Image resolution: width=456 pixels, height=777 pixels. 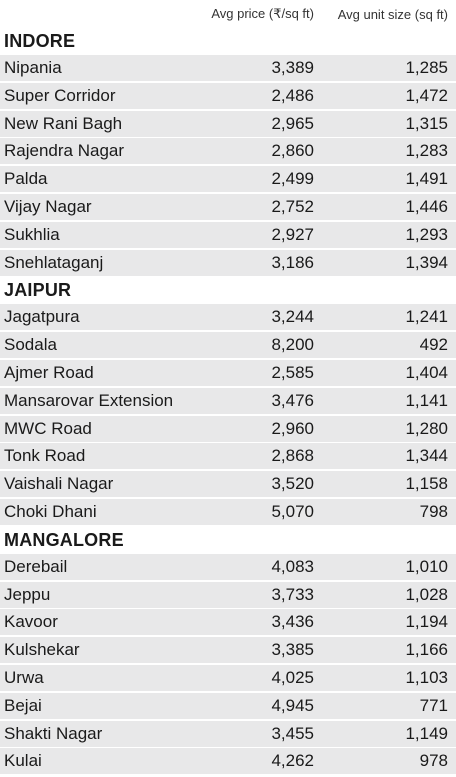 I want to click on table-row: Kulai 4,262 978, so click(x=228, y=761).